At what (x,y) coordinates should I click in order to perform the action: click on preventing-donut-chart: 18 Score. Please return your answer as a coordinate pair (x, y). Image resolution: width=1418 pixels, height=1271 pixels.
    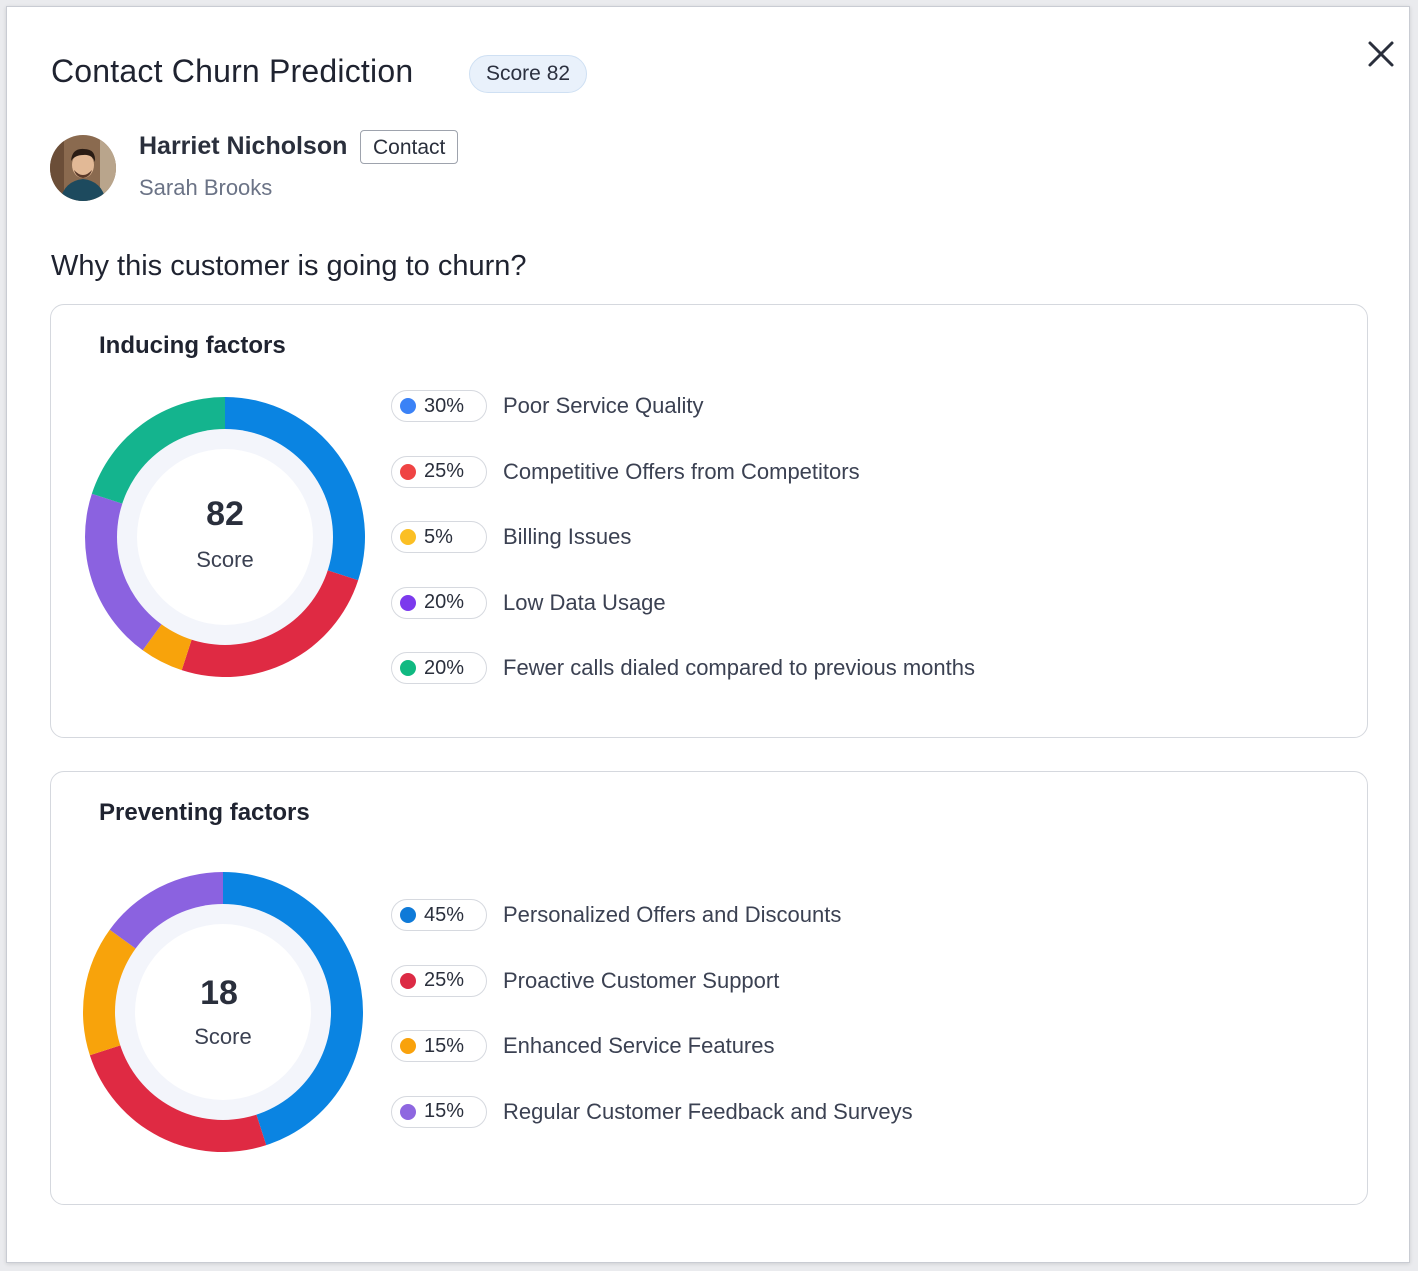
    Looking at the image, I should click on (223, 1012).